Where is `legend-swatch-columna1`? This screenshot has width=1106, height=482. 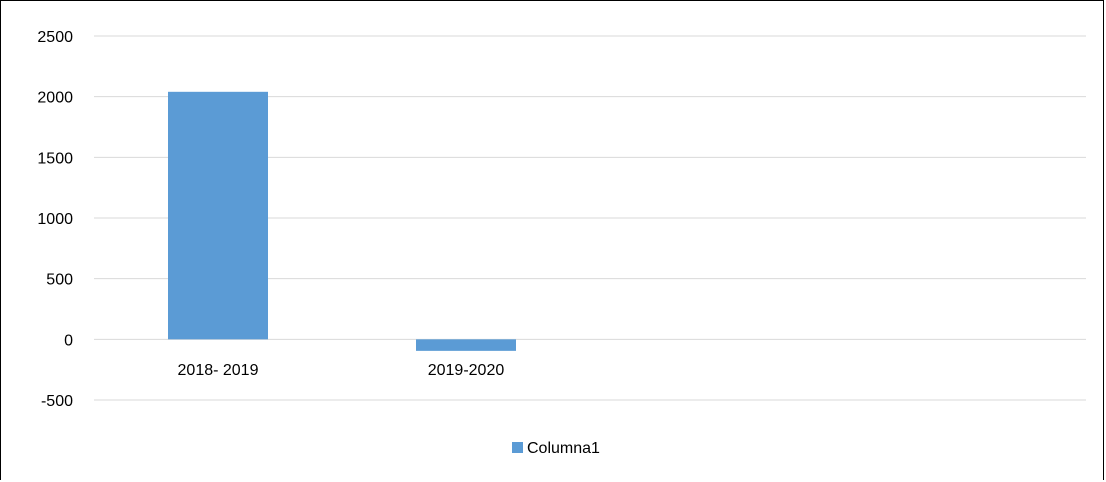 legend-swatch-columna1 is located at coordinates (517, 447).